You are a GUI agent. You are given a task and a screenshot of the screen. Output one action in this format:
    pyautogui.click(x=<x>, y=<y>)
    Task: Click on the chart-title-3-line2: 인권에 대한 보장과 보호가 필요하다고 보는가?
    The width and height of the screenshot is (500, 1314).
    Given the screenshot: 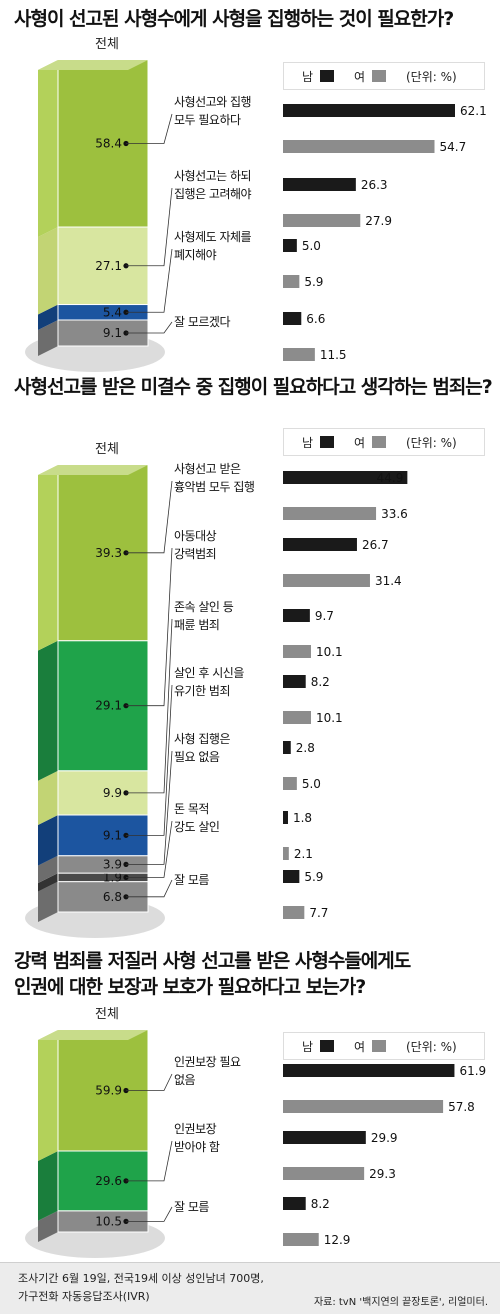 What is the action you would take?
    pyautogui.click(x=190, y=987)
    